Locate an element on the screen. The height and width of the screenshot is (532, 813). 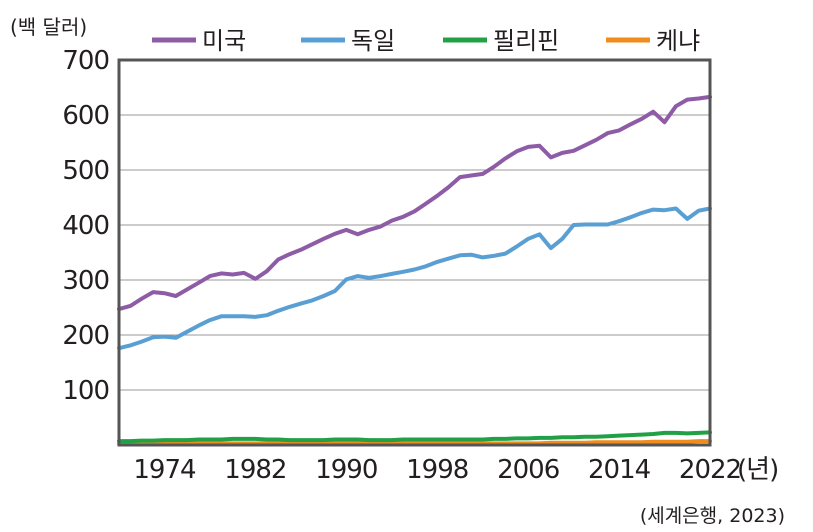
x-tick-label: 1990 is located at coordinates (346, 470).